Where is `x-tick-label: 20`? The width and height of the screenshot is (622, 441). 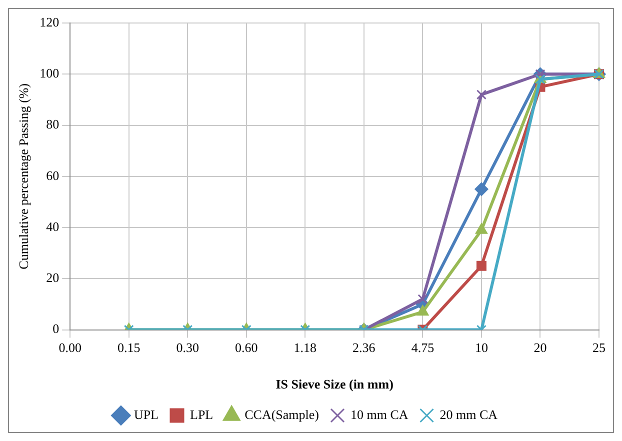
x-tick-label: 20 is located at coordinates (540, 348).